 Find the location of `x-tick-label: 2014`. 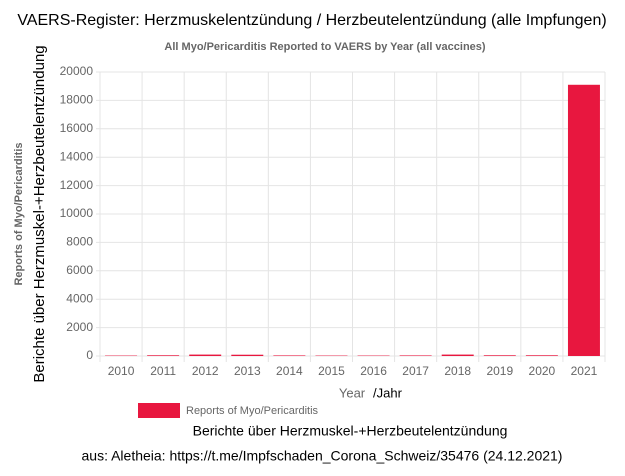

x-tick-label: 2014 is located at coordinates (289, 371).